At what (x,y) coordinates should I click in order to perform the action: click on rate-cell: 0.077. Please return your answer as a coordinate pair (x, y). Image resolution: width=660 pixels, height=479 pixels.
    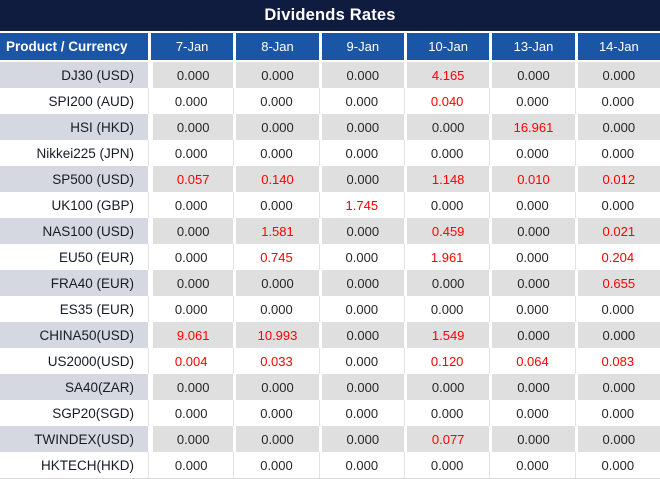
    Looking at the image, I should click on (446, 439).